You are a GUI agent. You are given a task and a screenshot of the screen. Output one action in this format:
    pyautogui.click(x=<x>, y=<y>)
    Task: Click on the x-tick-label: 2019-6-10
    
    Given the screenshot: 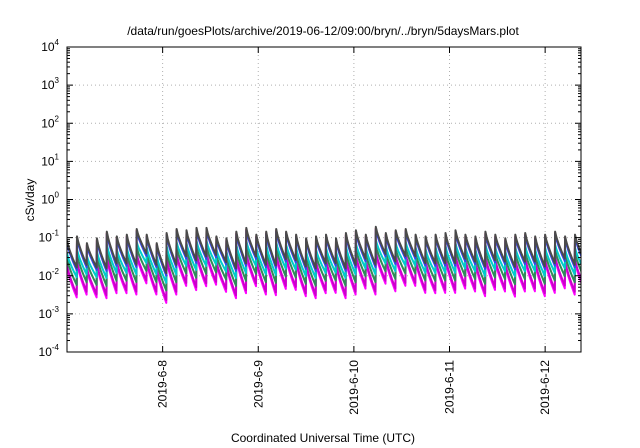 What is the action you would take?
    pyautogui.click(x=354, y=387)
    